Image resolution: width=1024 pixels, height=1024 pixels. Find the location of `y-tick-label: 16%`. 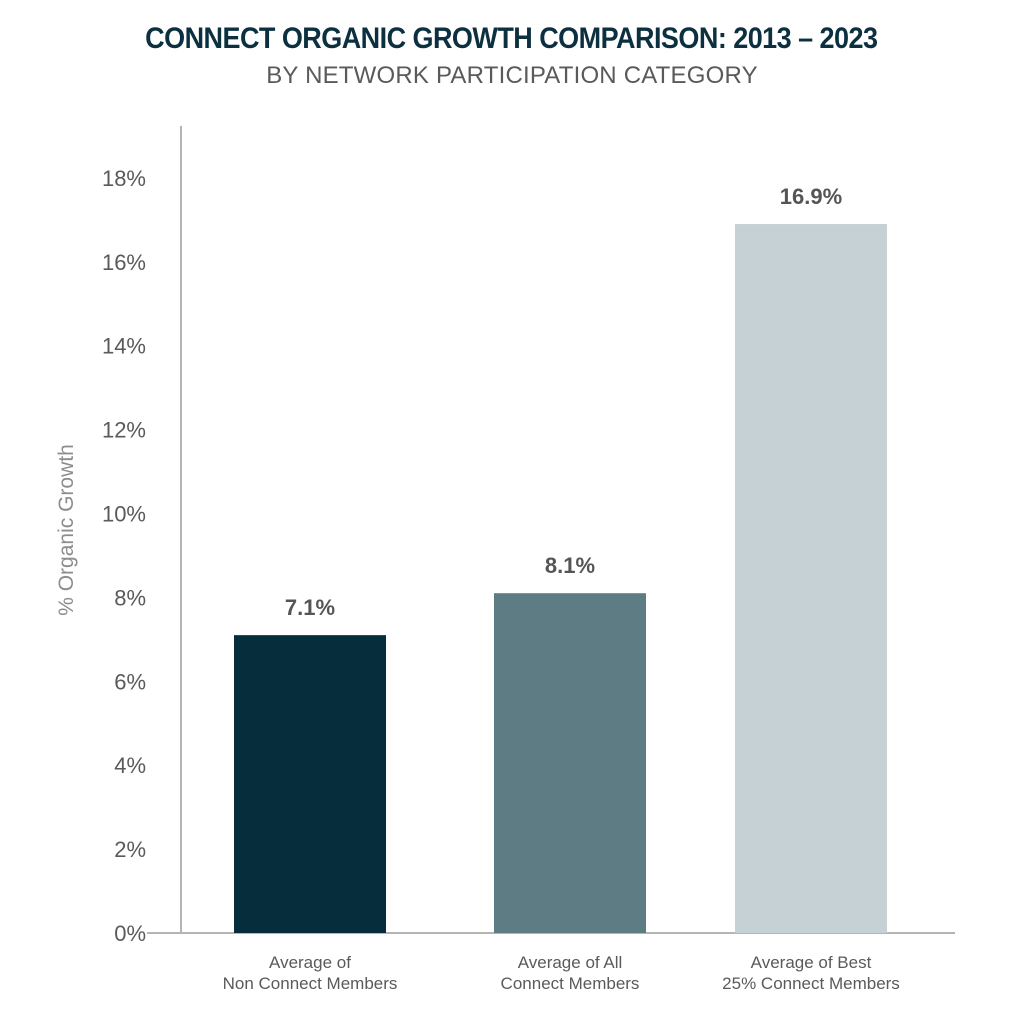

y-tick-label: 16% is located at coordinates (124, 262).